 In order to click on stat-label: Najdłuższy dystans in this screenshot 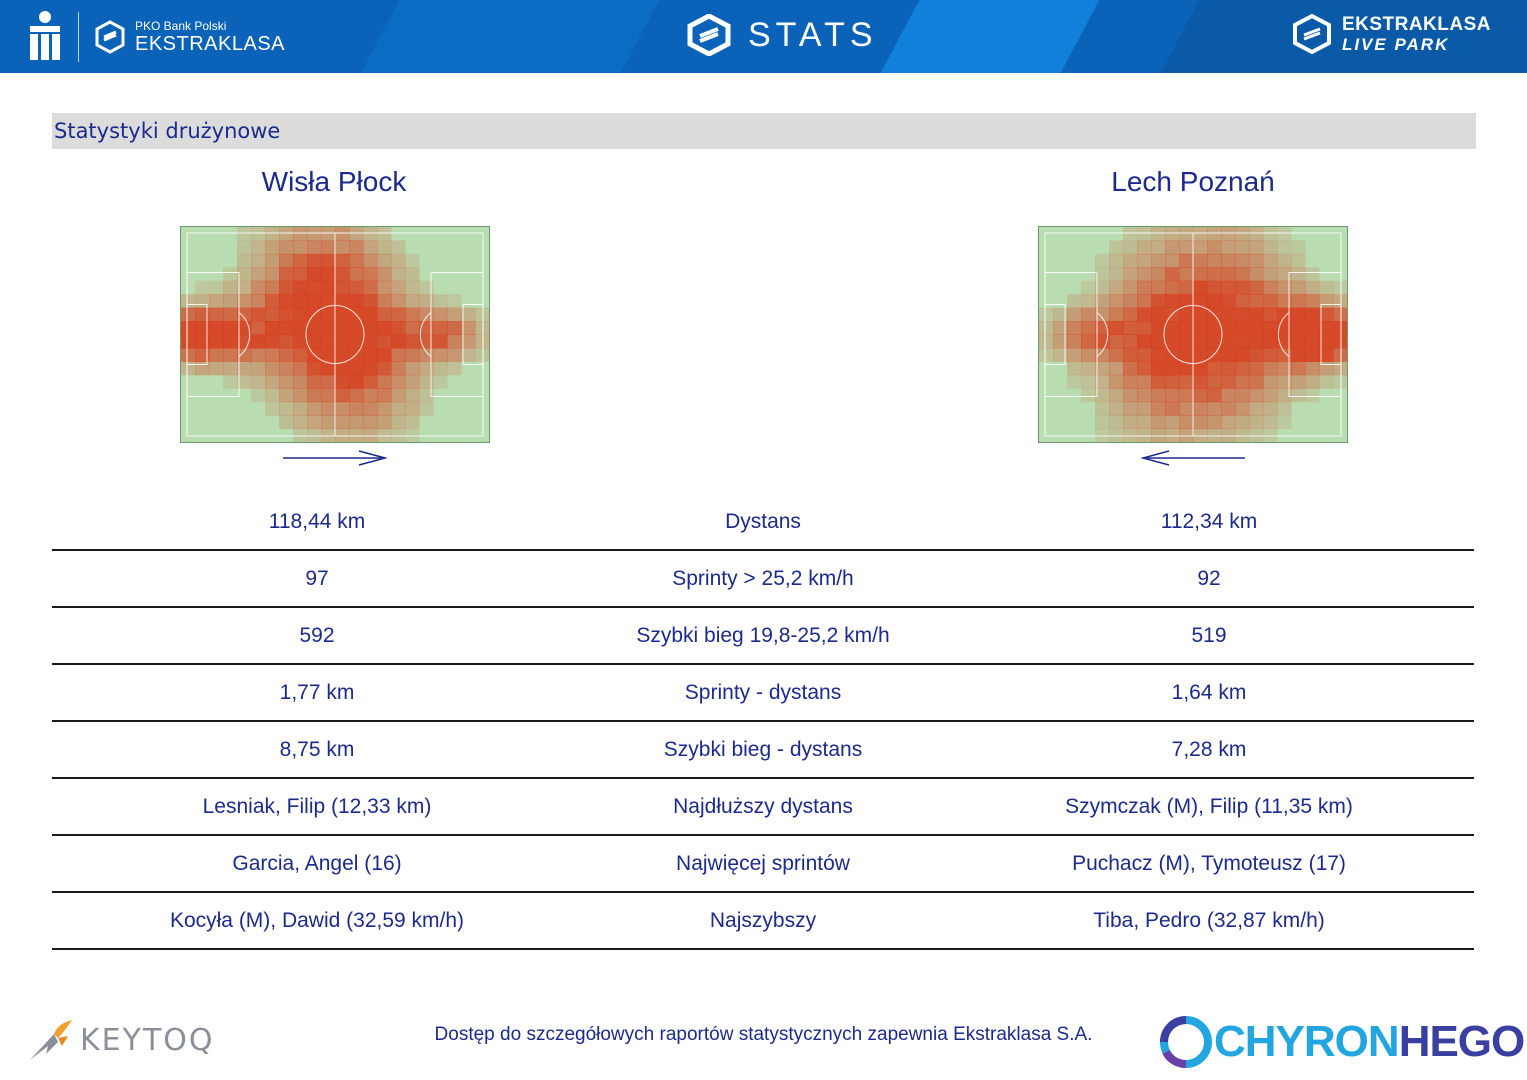, I will do `click(763, 806)`.